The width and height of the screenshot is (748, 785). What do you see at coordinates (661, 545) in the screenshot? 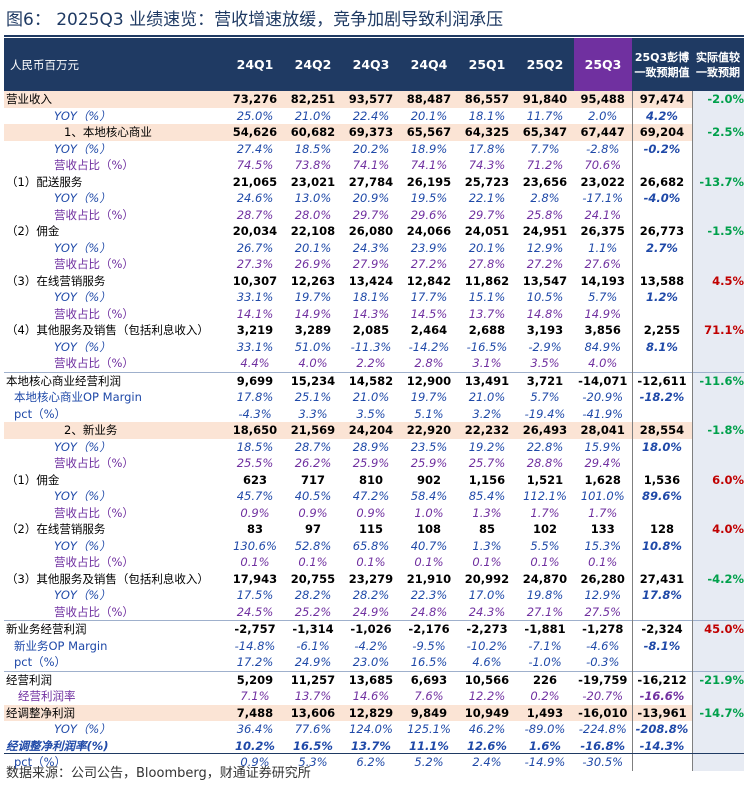
I see `cell-estimate: 10.8%` at bounding box center [661, 545].